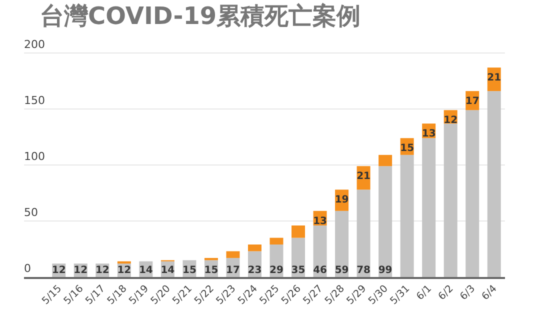 The width and height of the screenshot is (540, 320). I want to click on data-label: 35, so click(298, 270).